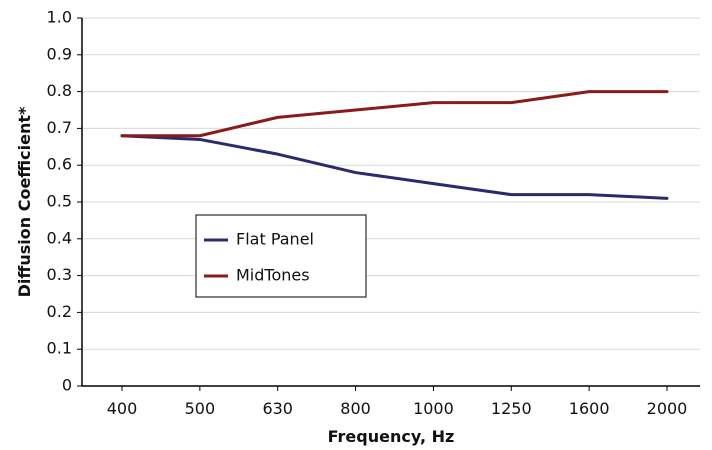 The width and height of the screenshot is (712, 450). Describe the element at coordinates (24, 201) in the screenshot. I see `y-axis-title: Diffusion Coefficient*` at that location.